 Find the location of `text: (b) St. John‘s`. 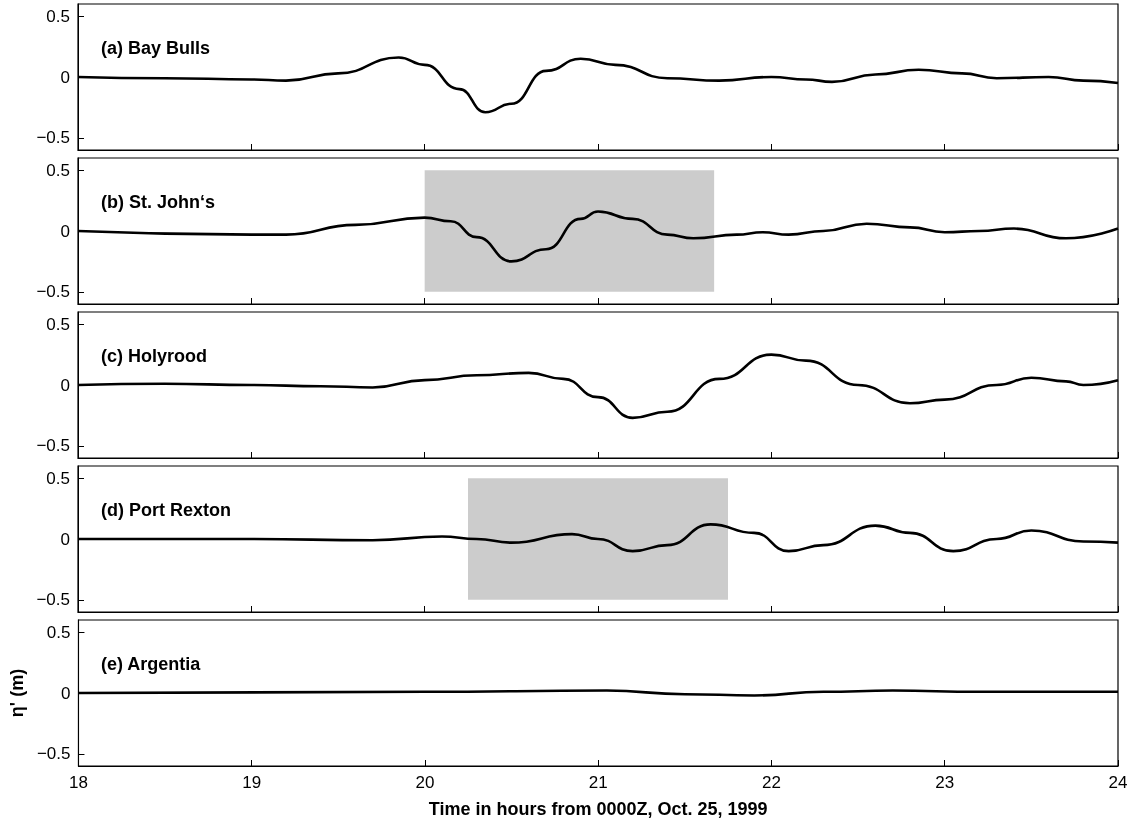

text: (b) St. John‘s is located at coordinates (158, 202).